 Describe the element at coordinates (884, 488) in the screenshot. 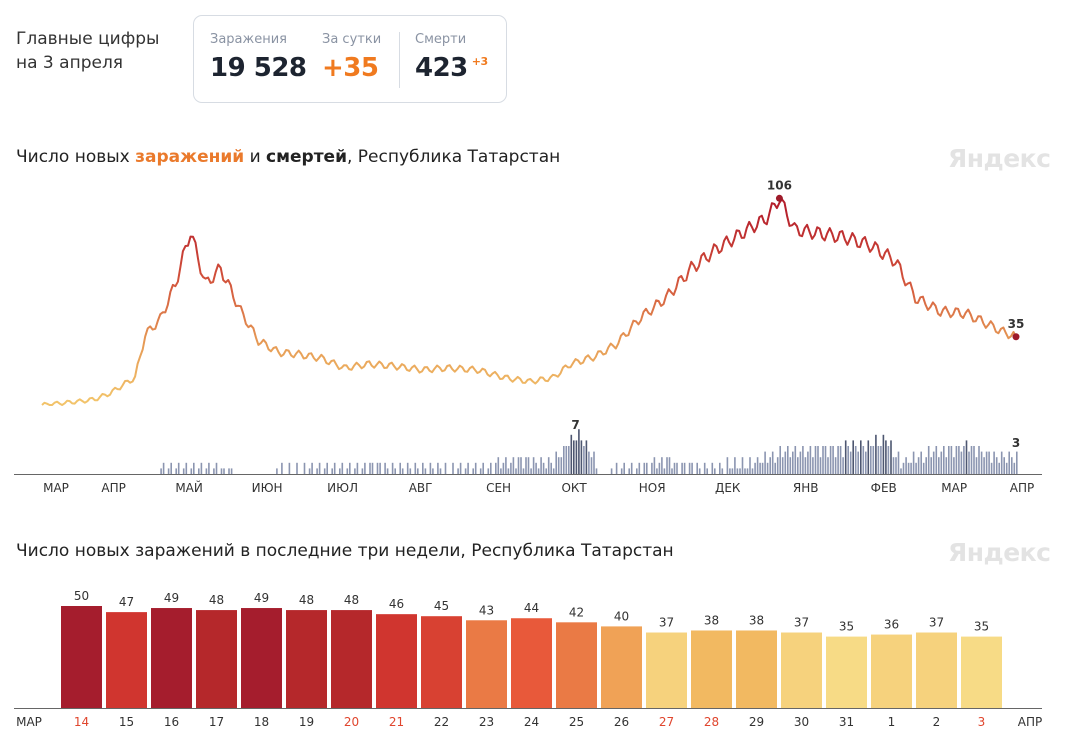

I see `chart1-tick-label: ФЕВ` at that location.